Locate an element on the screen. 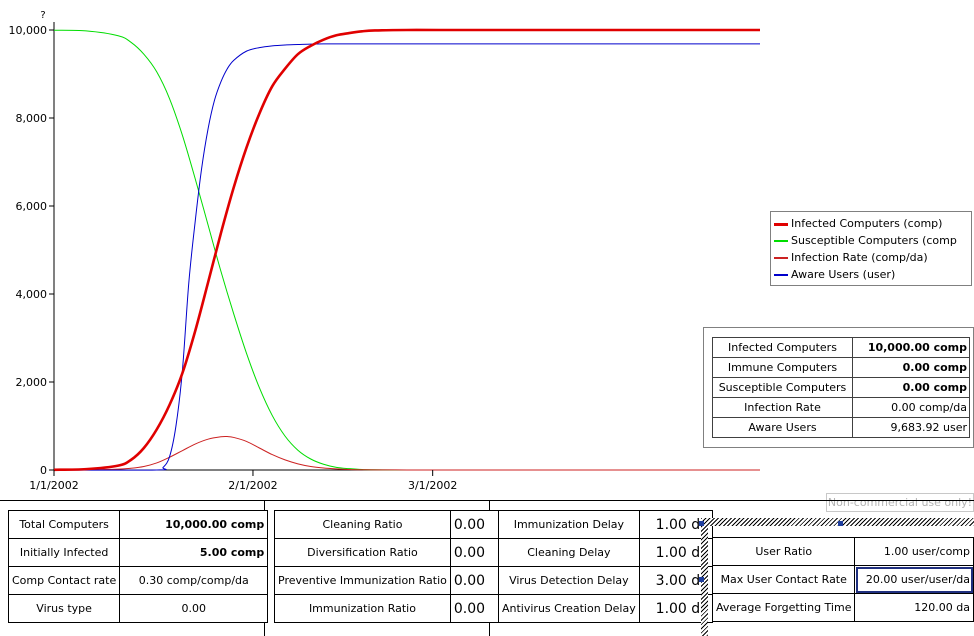 This screenshot has width=974, height=636. total-computers-input: 10,000.00 comp is located at coordinates (194, 524).